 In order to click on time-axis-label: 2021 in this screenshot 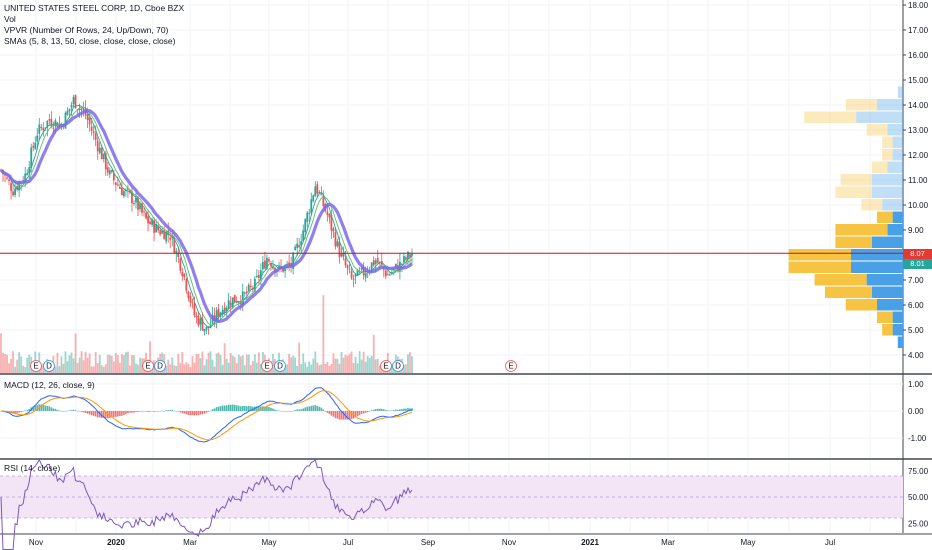, I will do `click(590, 542)`.